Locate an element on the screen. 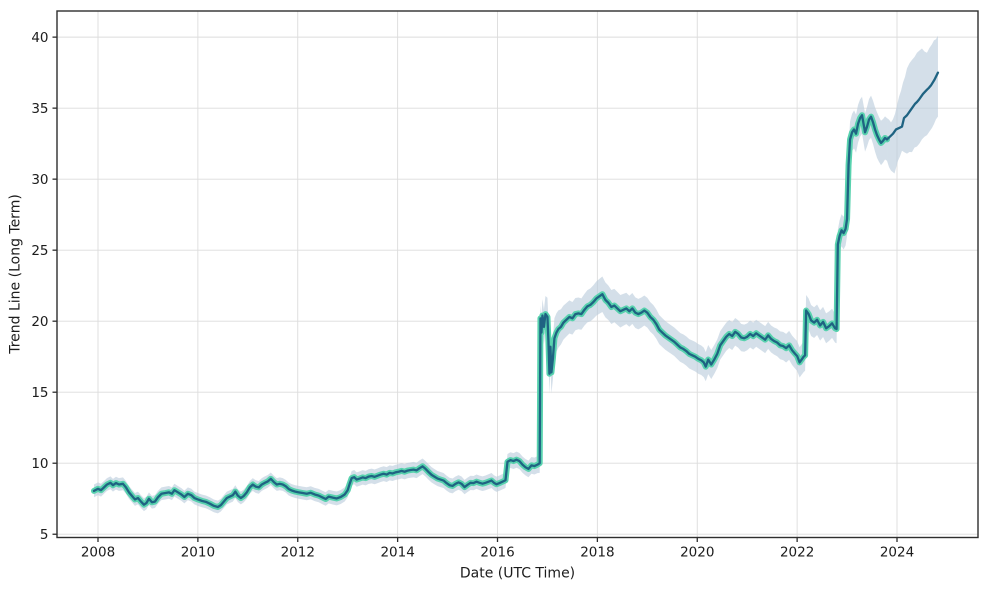 The height and width of the screenshot is (590, 989). y-tick-label: 15 is located at coordinates (39, 393).